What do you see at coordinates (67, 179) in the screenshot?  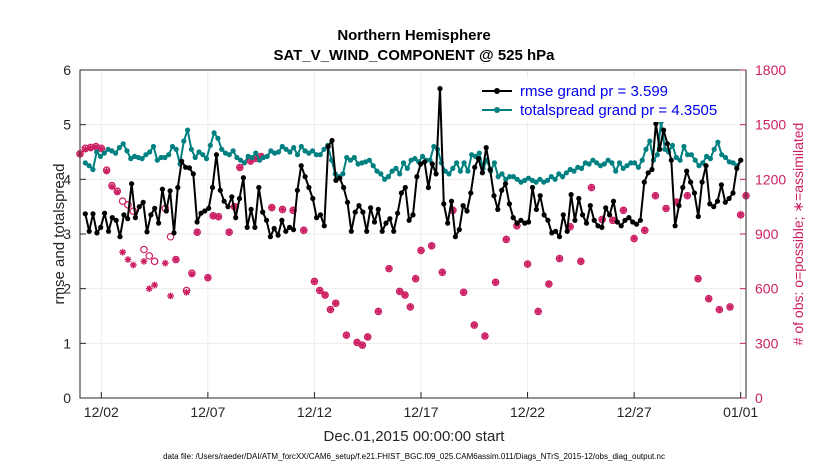 I see `y-tick-label: 4` at bounding box center [67, 179].